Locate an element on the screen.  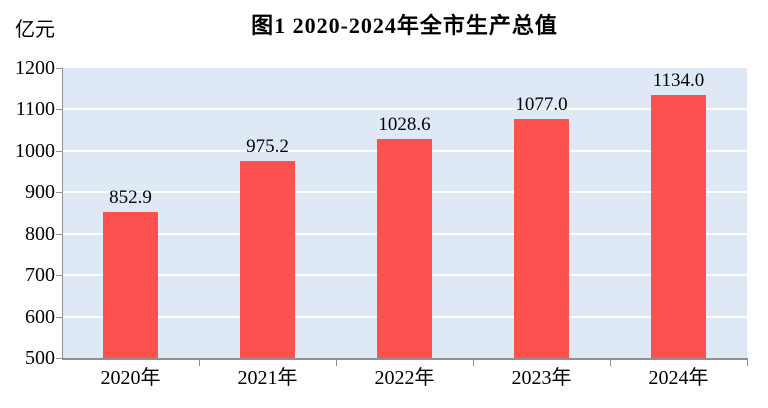
chart-title: 图1 2020-2024年全市生产总值 is located at coordinates (404, 25).